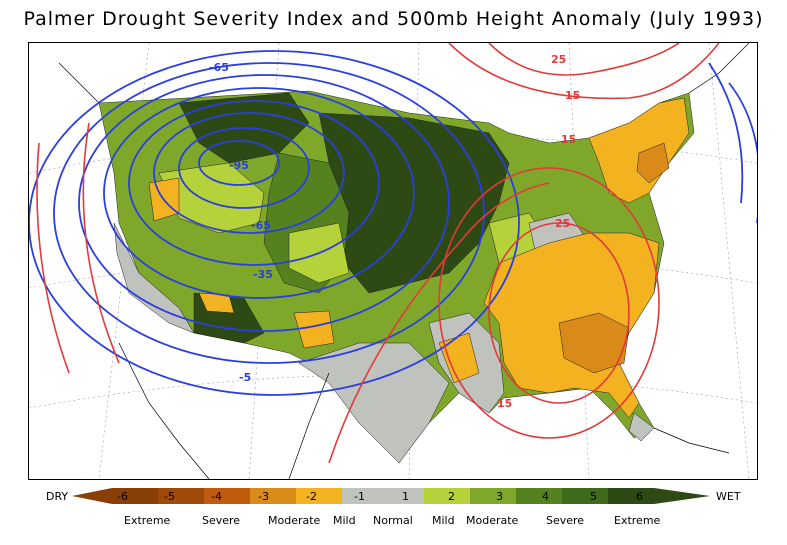 This screenshot has width=787, height=545. Describe the element at coordinates (572, 95) in the screenshot. I see `contour-label-pos-2: 15` at that location.